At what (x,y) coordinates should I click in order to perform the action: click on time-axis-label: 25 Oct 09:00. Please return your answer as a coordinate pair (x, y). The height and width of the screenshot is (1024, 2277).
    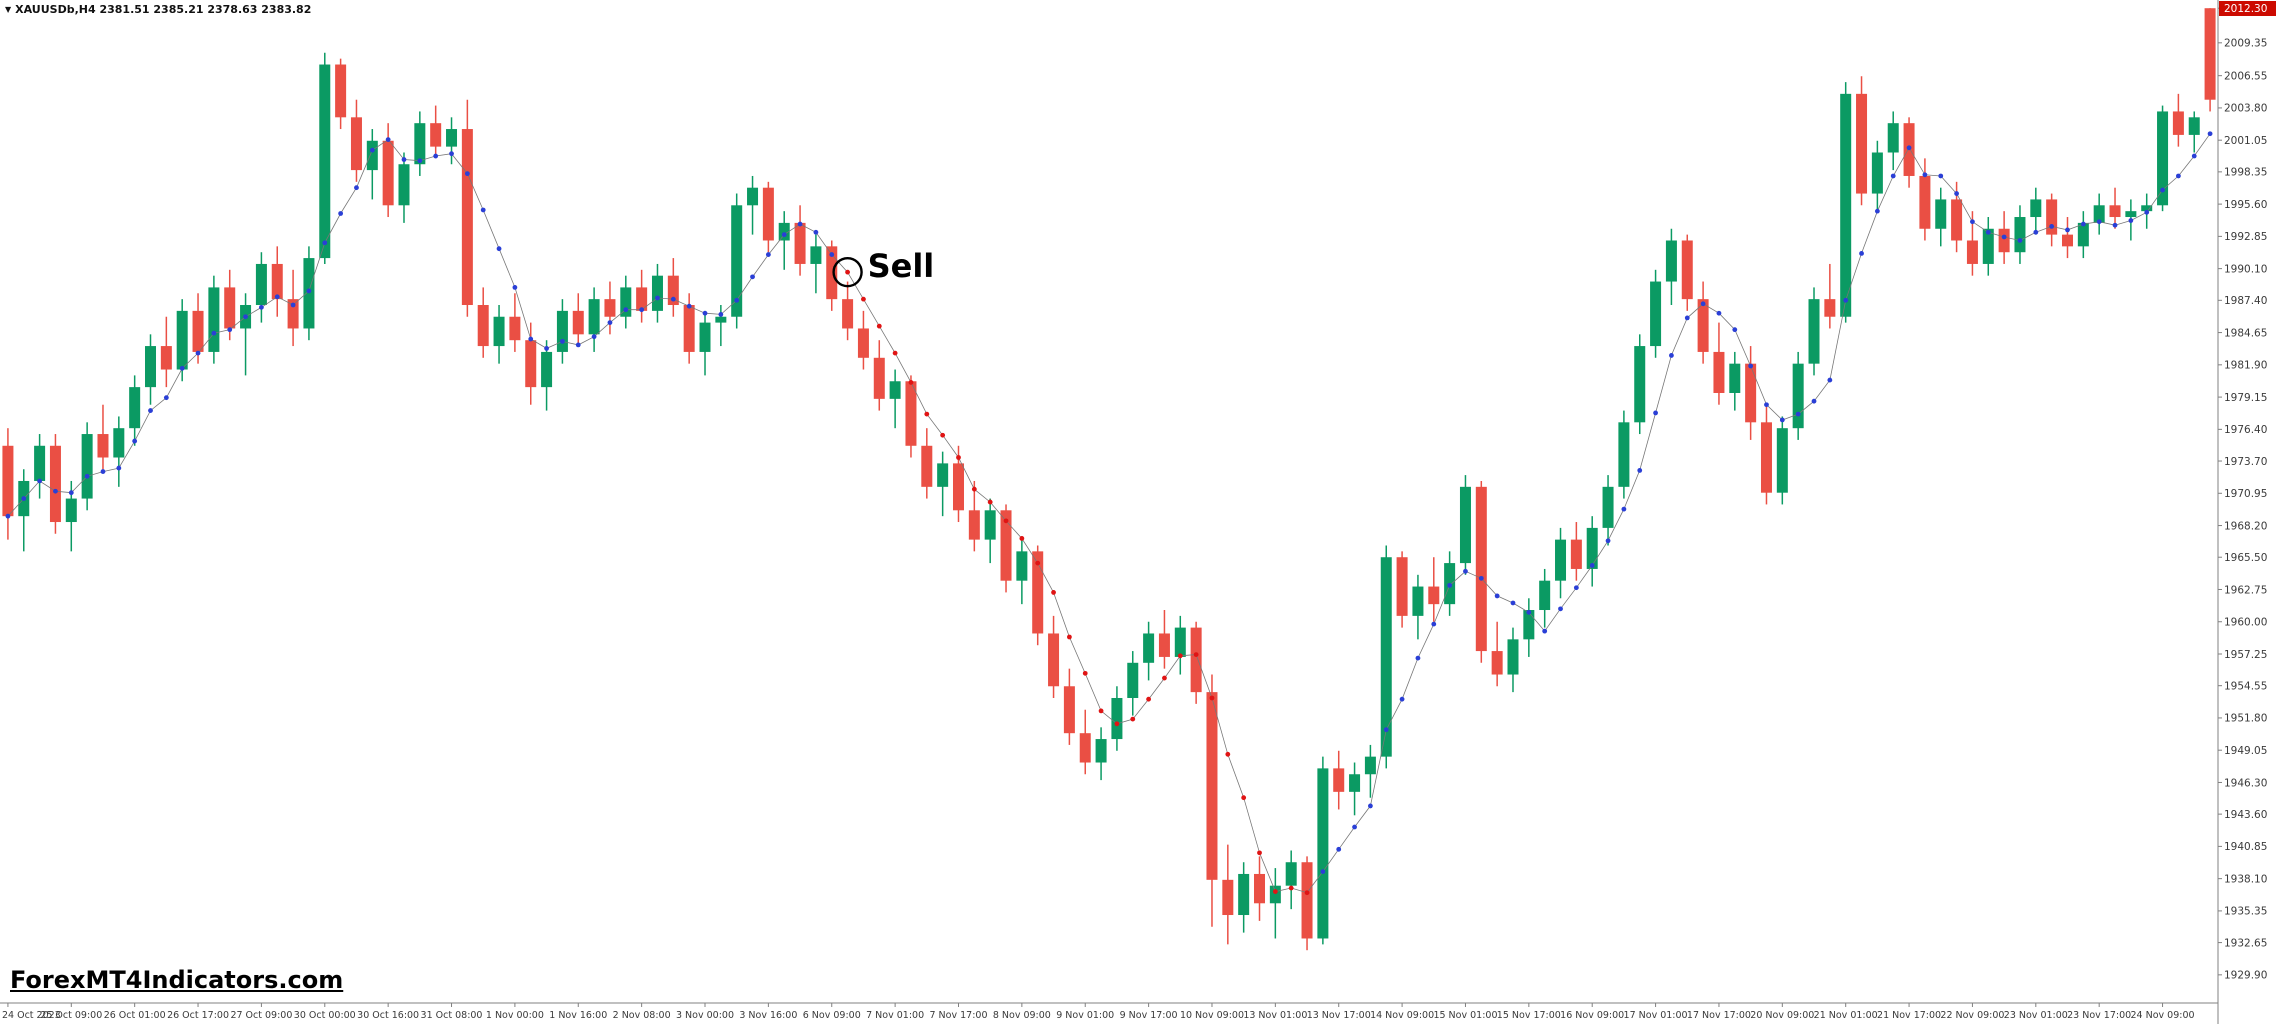
    Looking at the image, I should click on (71, 1015).